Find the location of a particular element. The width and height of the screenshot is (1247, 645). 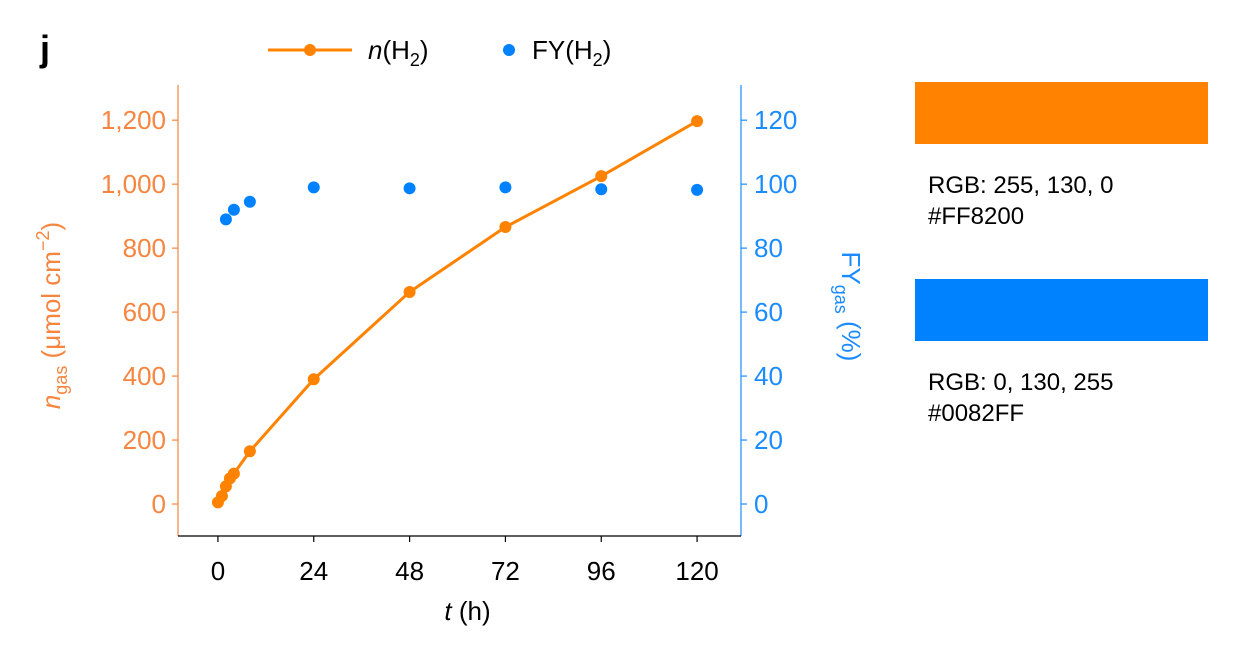

left-y-tick-label: 400 is located at coordinates (144, 376).